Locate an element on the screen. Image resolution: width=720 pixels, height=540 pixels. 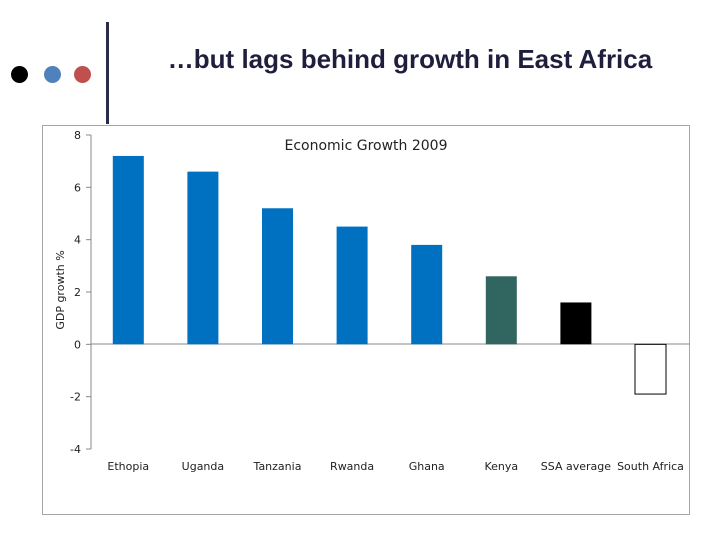
y-tick-label: 6 is located at coordinates (77, 187).